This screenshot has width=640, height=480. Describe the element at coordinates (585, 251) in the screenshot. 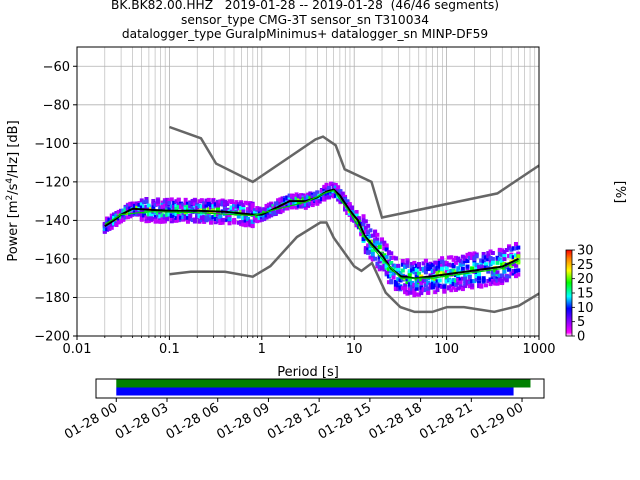

I see `colorbar-tick-label: 30` at that location.